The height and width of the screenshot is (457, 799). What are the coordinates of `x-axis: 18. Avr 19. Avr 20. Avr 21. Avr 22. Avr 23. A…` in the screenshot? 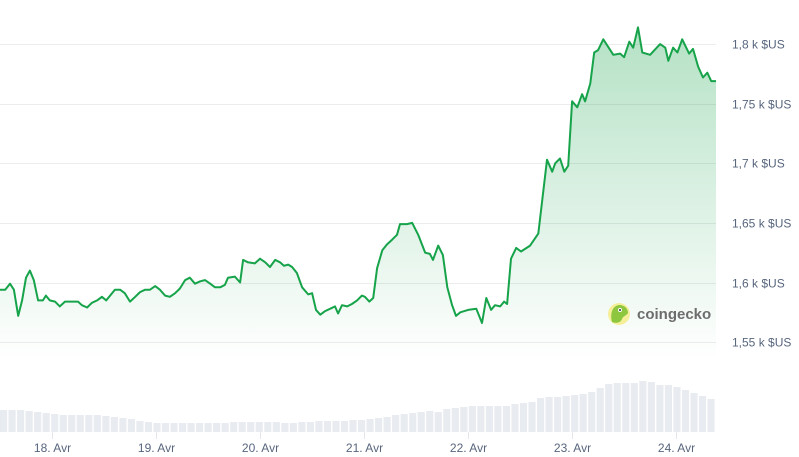 It's located at (364, 443).